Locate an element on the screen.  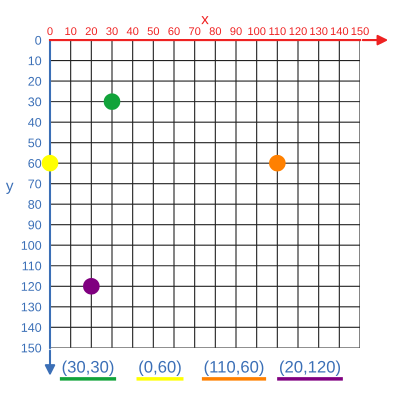
x-tick-label: 50 is located at coordinates (154, 31).